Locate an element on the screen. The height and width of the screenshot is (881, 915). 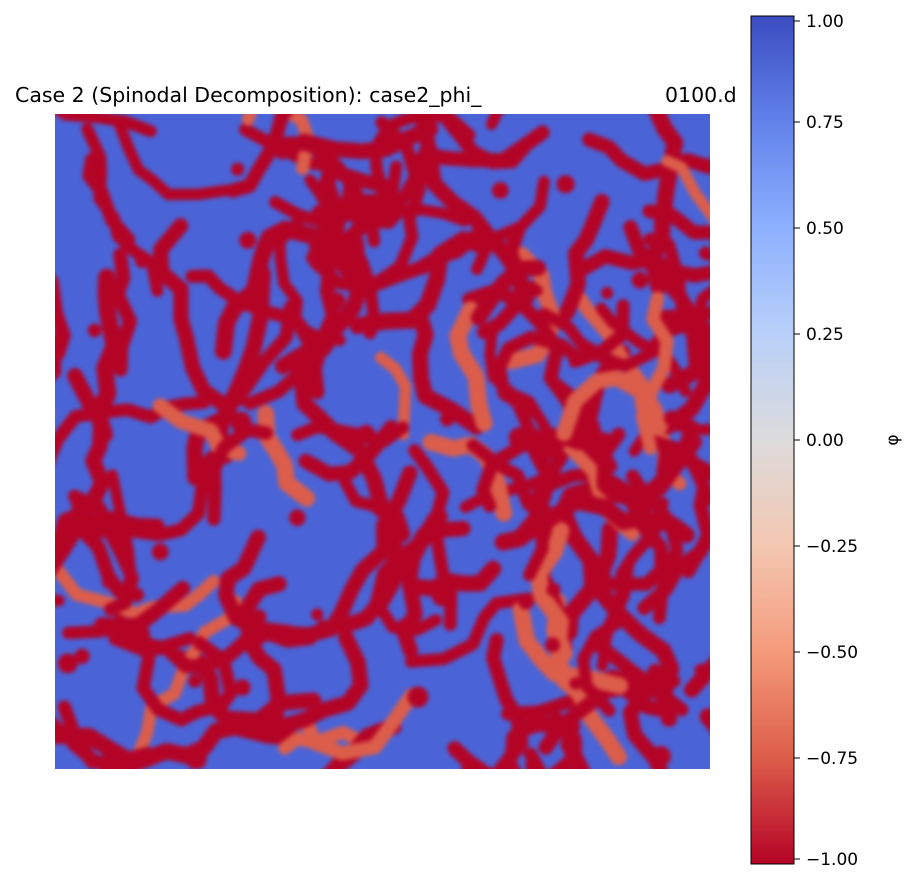
colorbar-tick-label: −0.50 is located at coordinates (832, 653).